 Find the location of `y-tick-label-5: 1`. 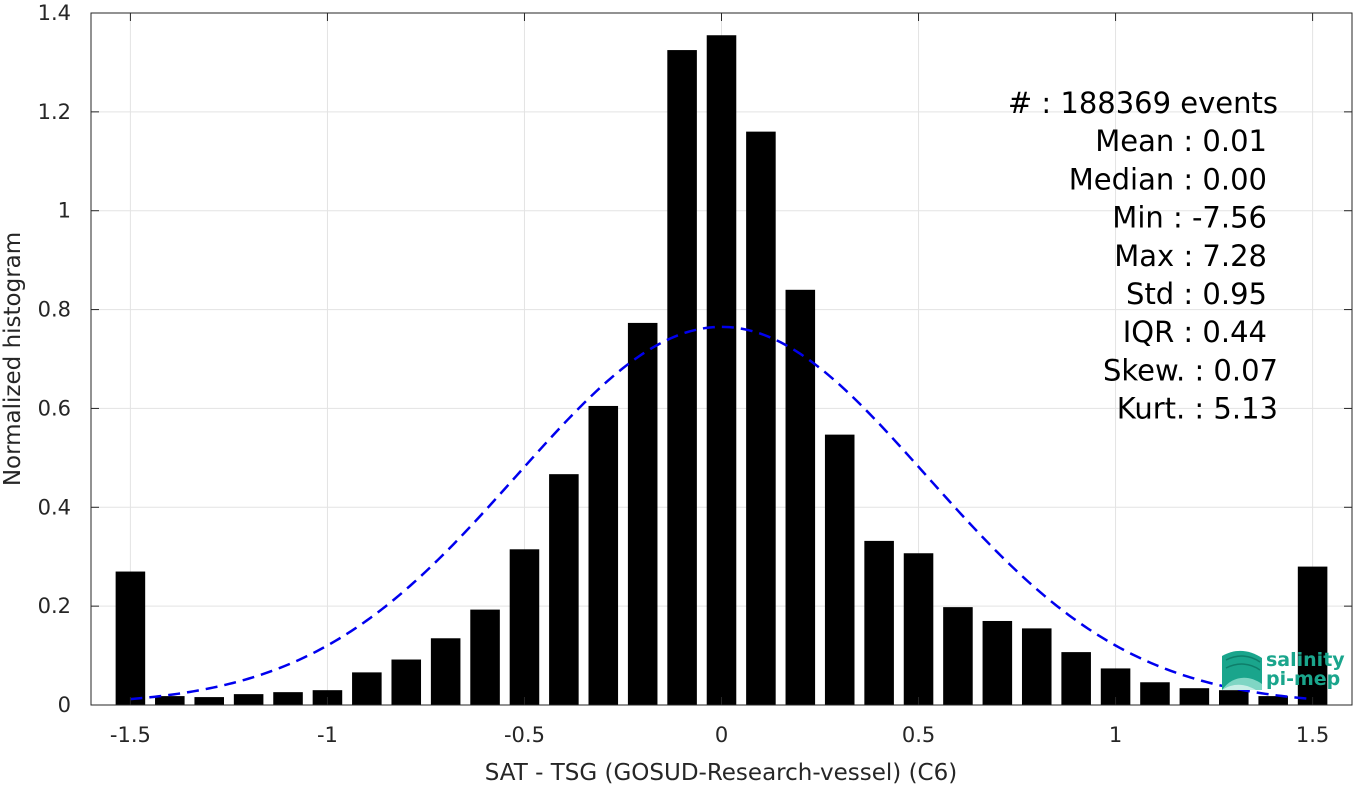

y-tick-label-5: 1 is located at coordinates (64, 211).